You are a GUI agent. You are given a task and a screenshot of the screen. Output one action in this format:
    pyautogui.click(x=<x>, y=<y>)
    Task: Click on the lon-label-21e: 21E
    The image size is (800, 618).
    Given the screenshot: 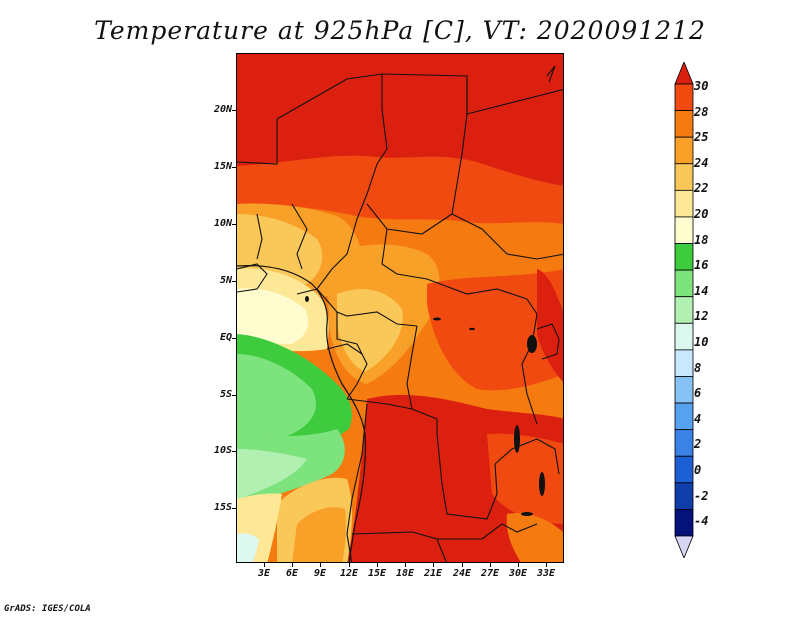 What is the action you would take?
    pyautogui.click(x=433, y=573)
    